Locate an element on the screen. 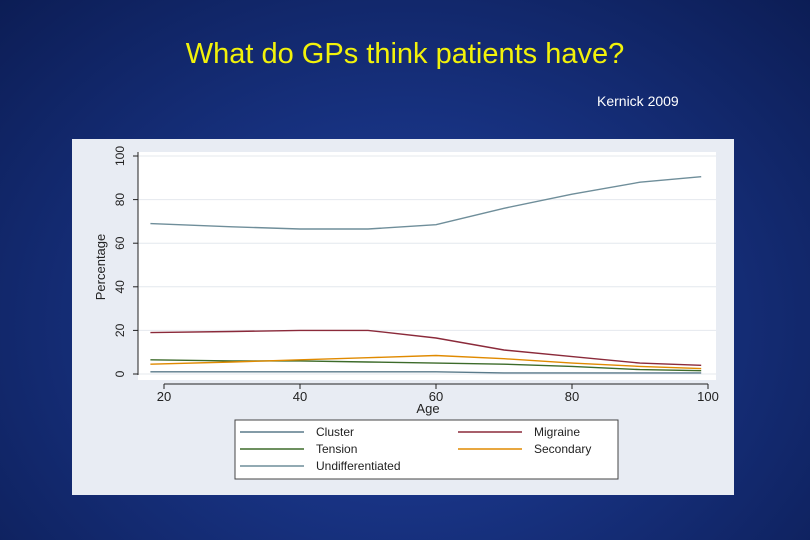 The image size is (810, 540). legend-label-undifferentiated: Undifferentiated is located at coordinates (358, 466).